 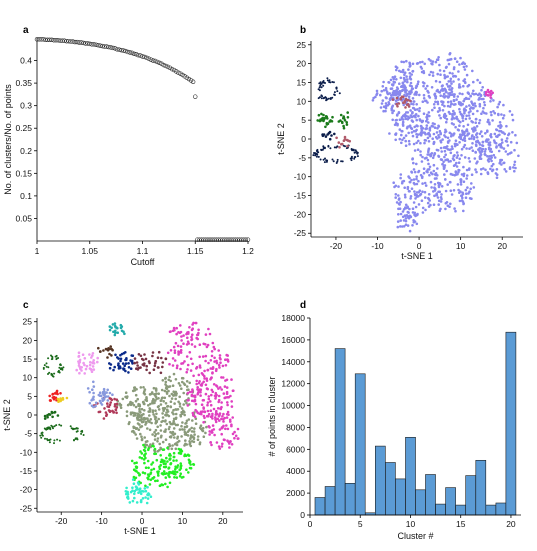 What do you see at coordinates (195, 251) in the screenshot?
I see `x-tick-label: 1.15` at bounding box center [195, 251].